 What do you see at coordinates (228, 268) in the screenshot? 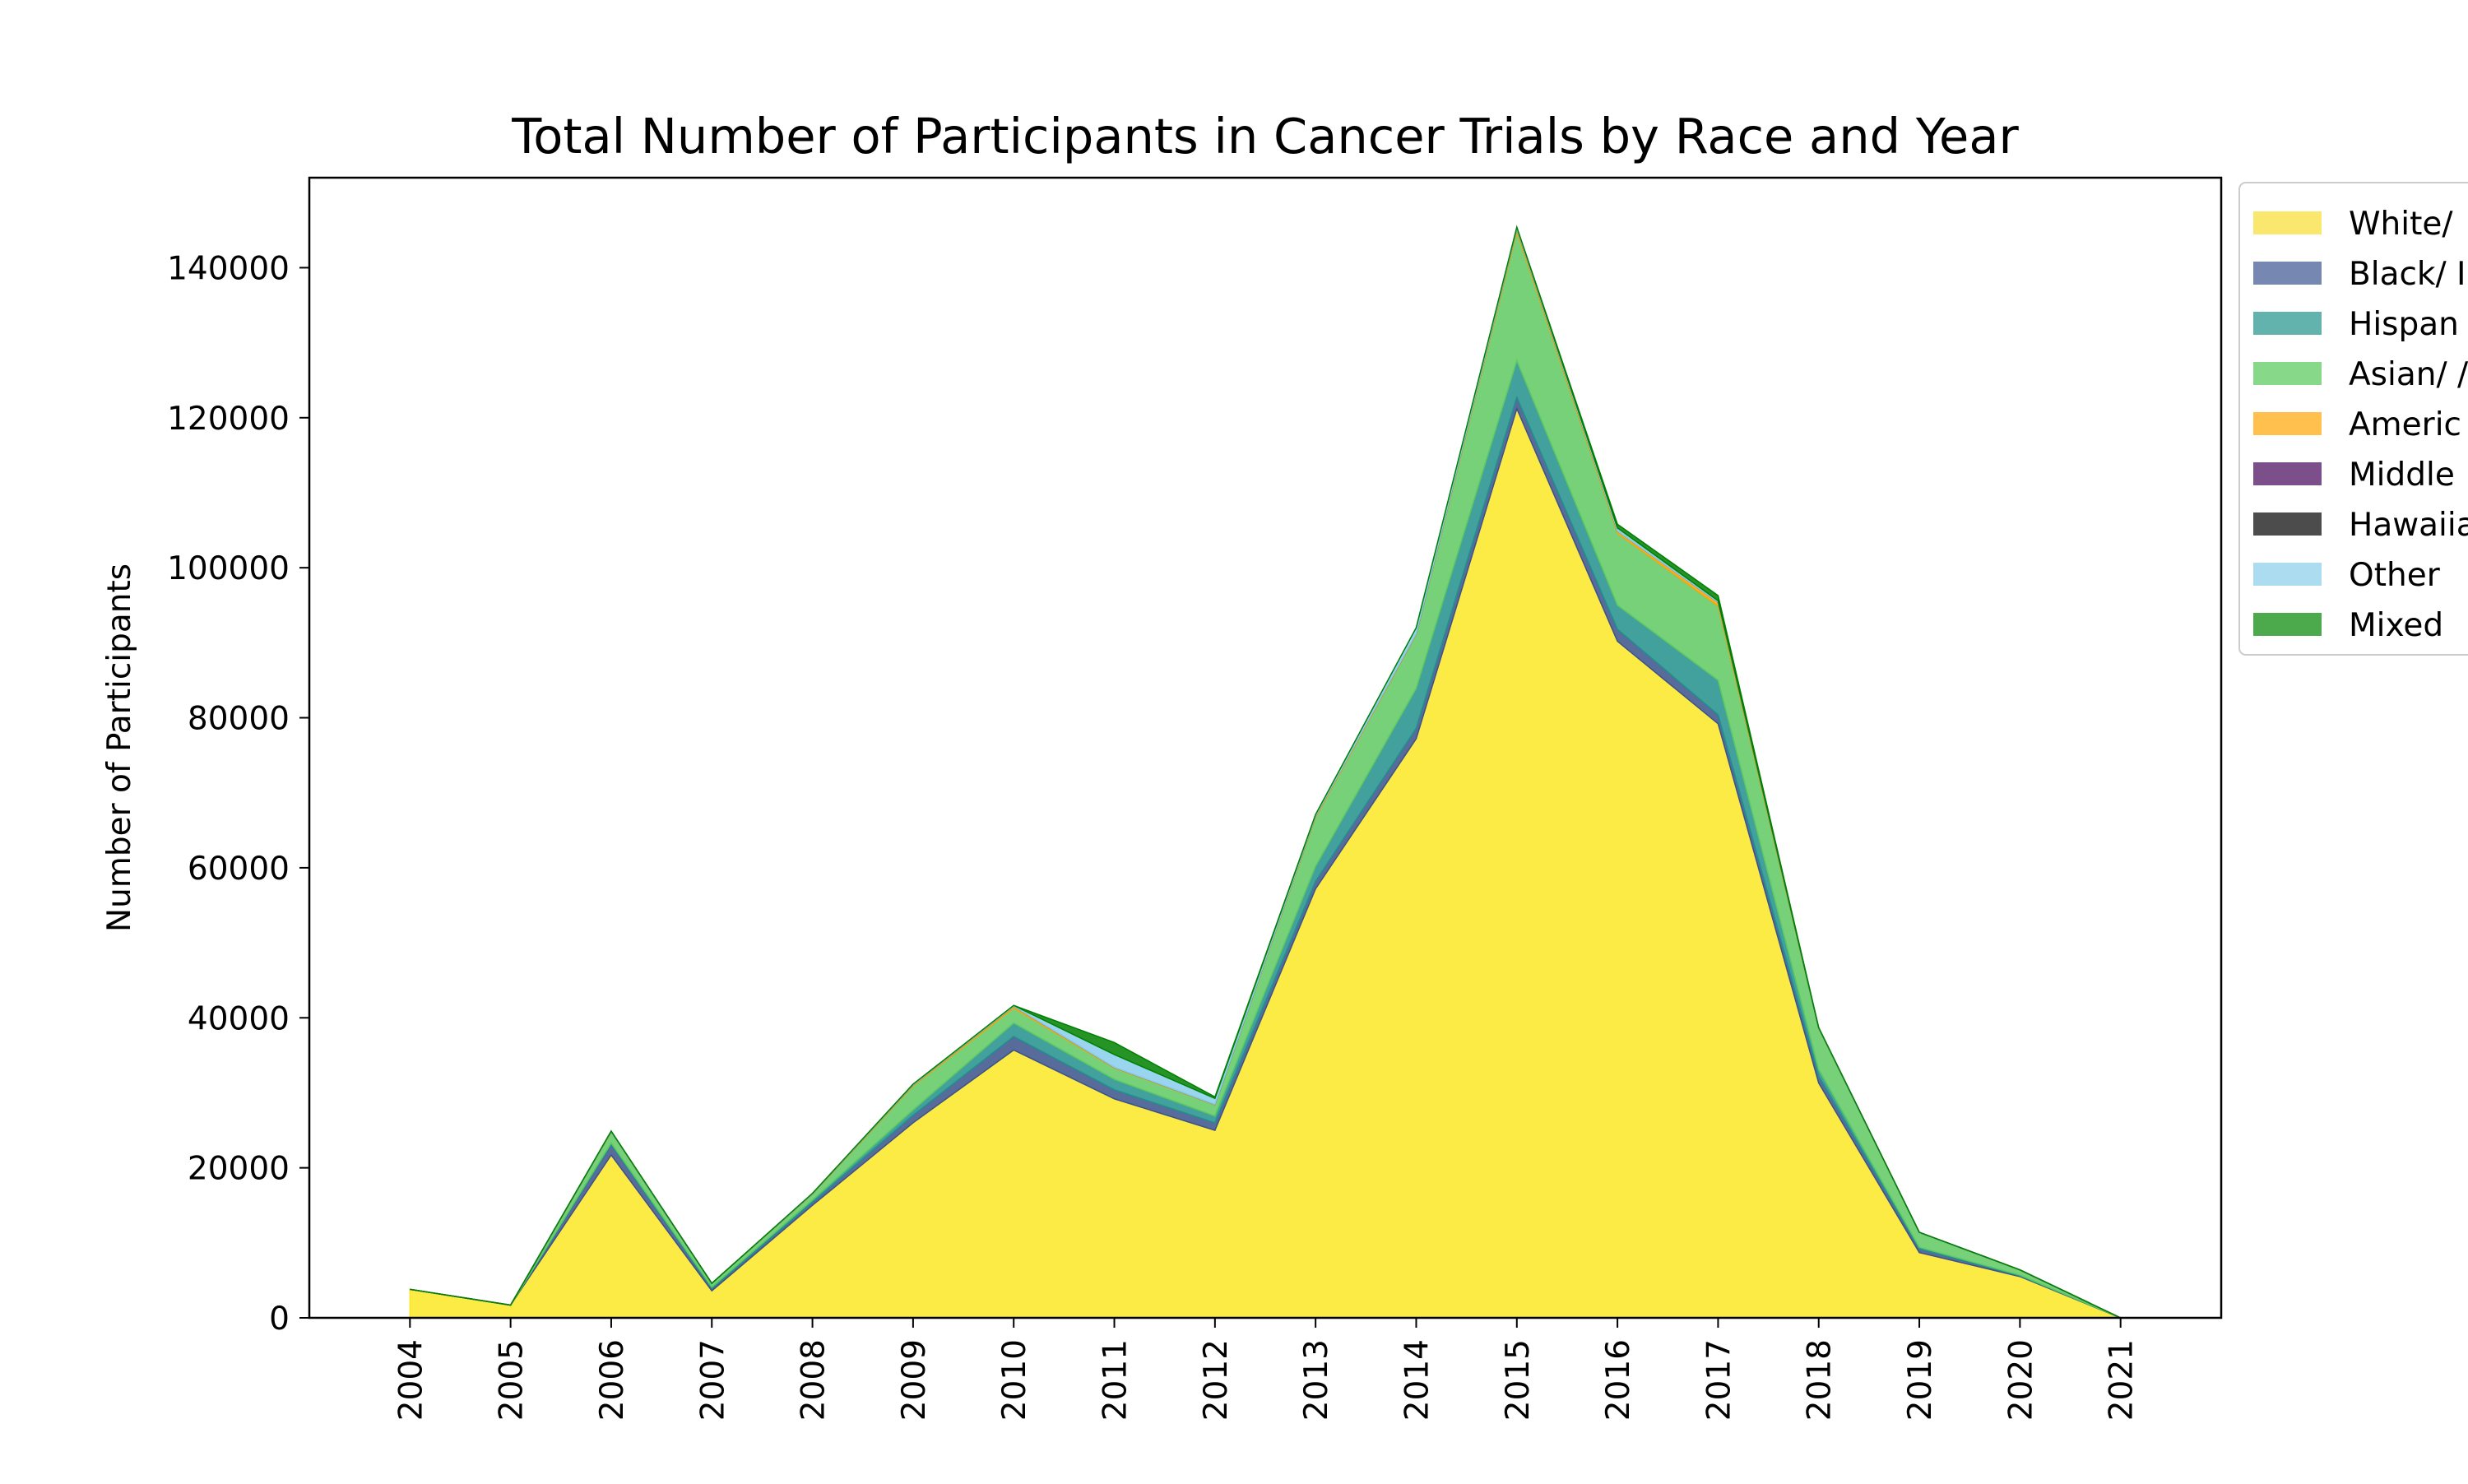
I see `y-tick-label: 140000` at bounding box center [228, 268].